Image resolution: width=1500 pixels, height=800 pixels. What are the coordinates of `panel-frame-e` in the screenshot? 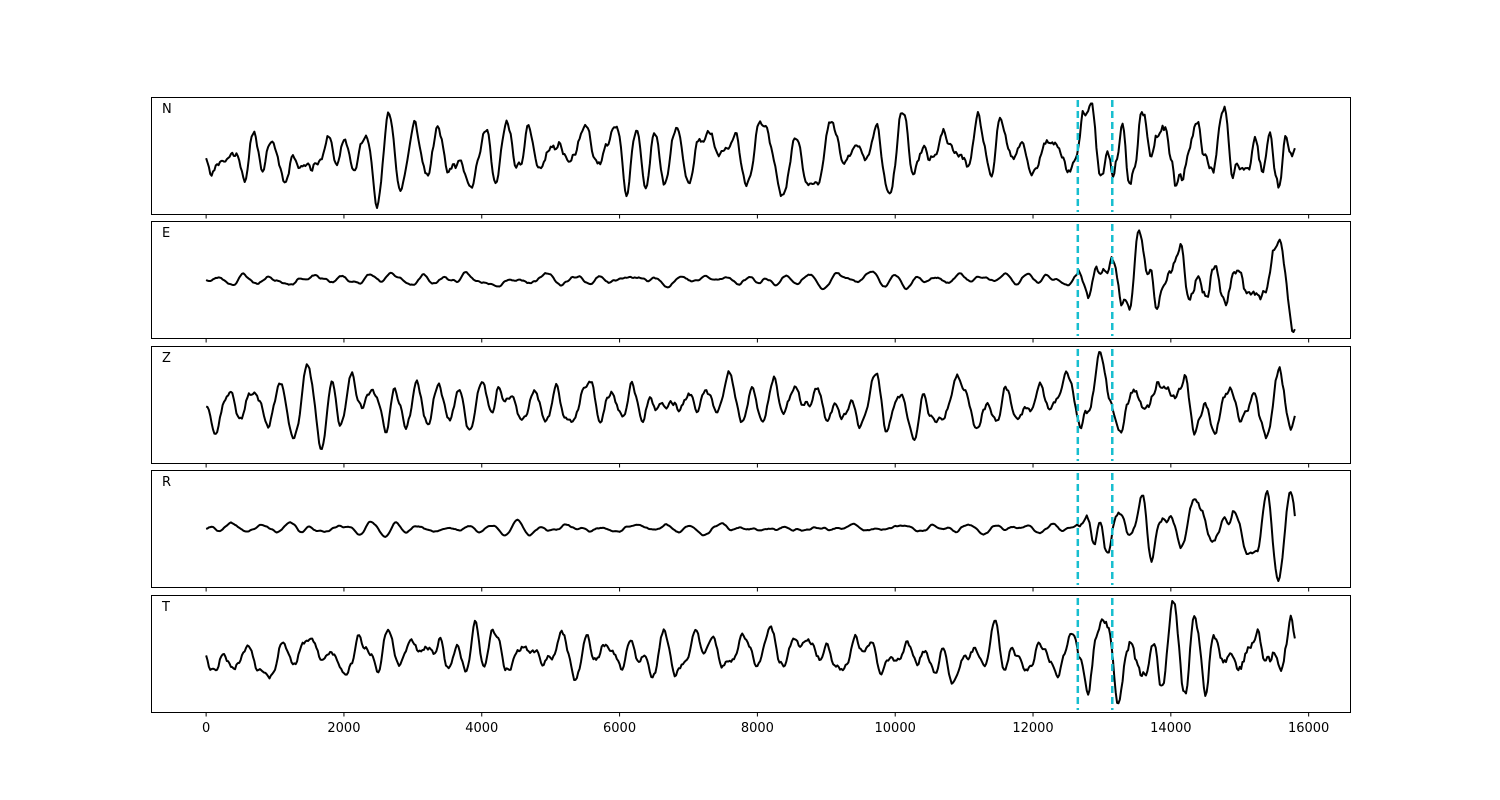 It's located at (751, 280).